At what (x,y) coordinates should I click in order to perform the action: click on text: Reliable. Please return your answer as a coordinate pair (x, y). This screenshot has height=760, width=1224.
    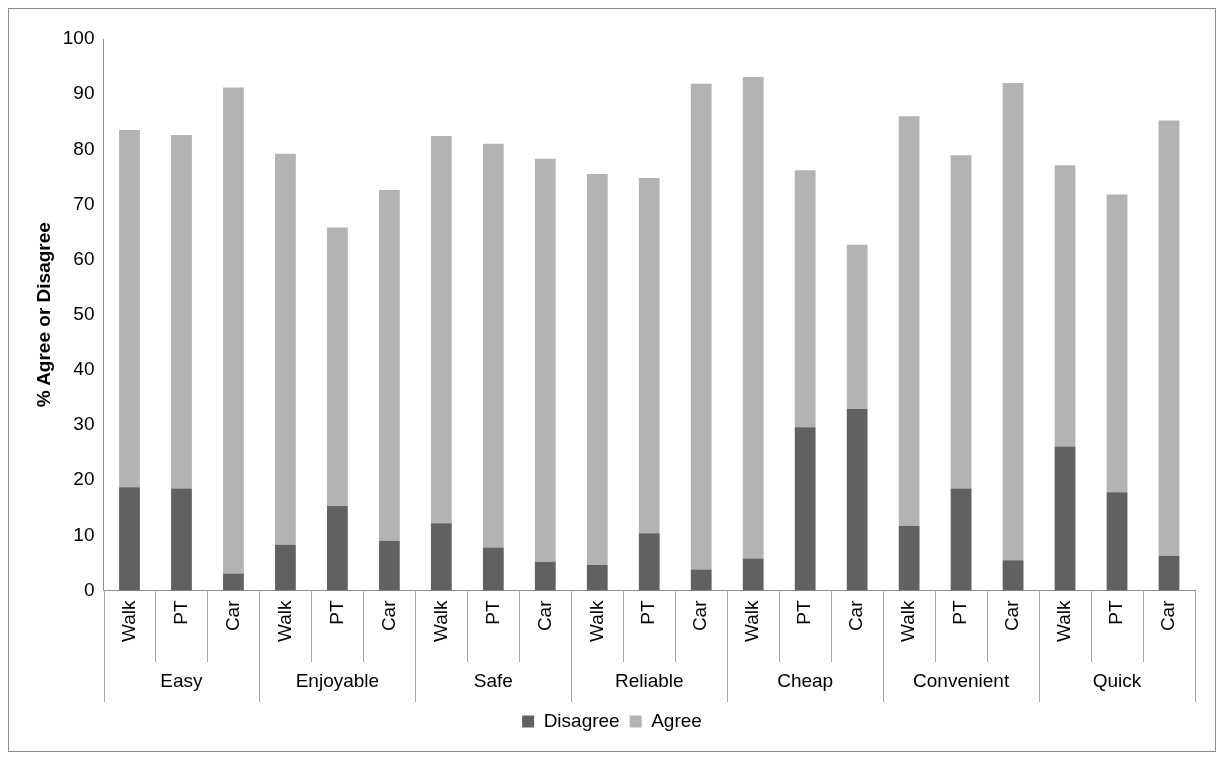
    Looking at the image, I should click on (649, 681).